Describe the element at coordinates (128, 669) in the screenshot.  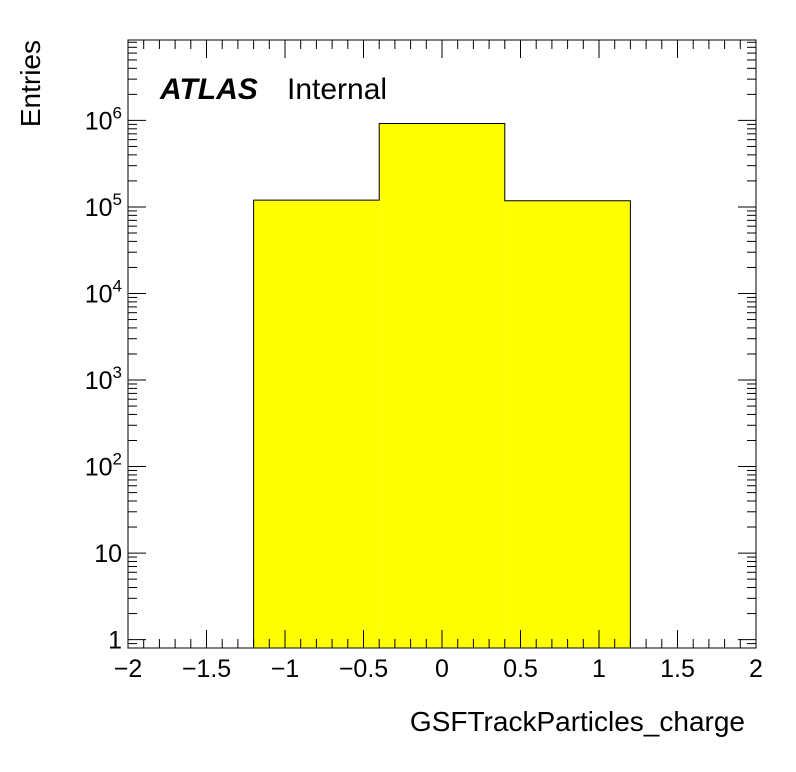
I see `x-tick-label: −2` at that location.